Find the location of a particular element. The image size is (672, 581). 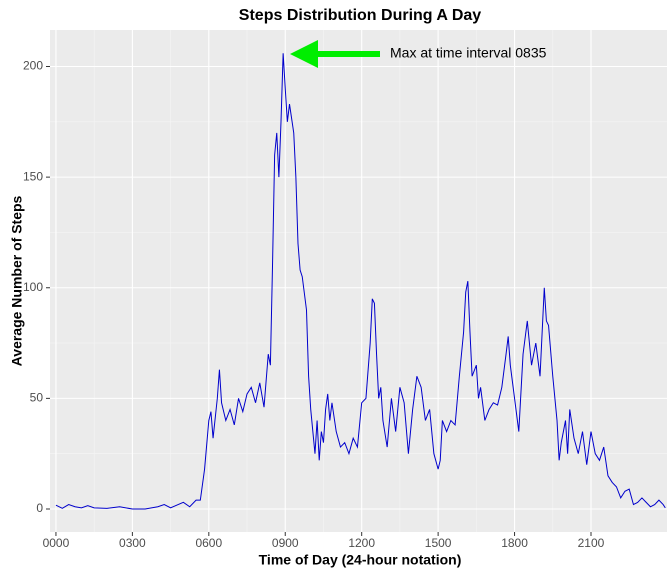

y-axis-label: Average Number of Steps is located at coordinates (17, 280).